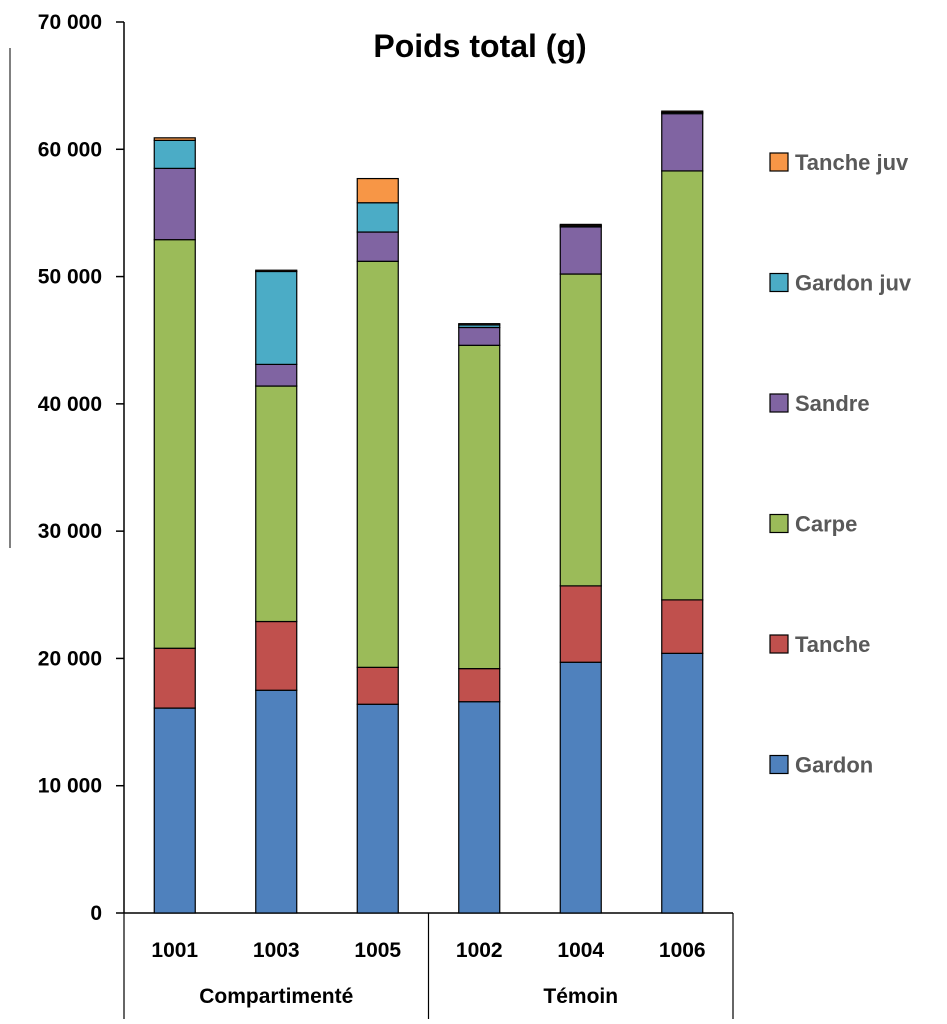 This screenshot has width=947, height=1024. I want to click on x-tick-label: 1003, so click(276, 950).